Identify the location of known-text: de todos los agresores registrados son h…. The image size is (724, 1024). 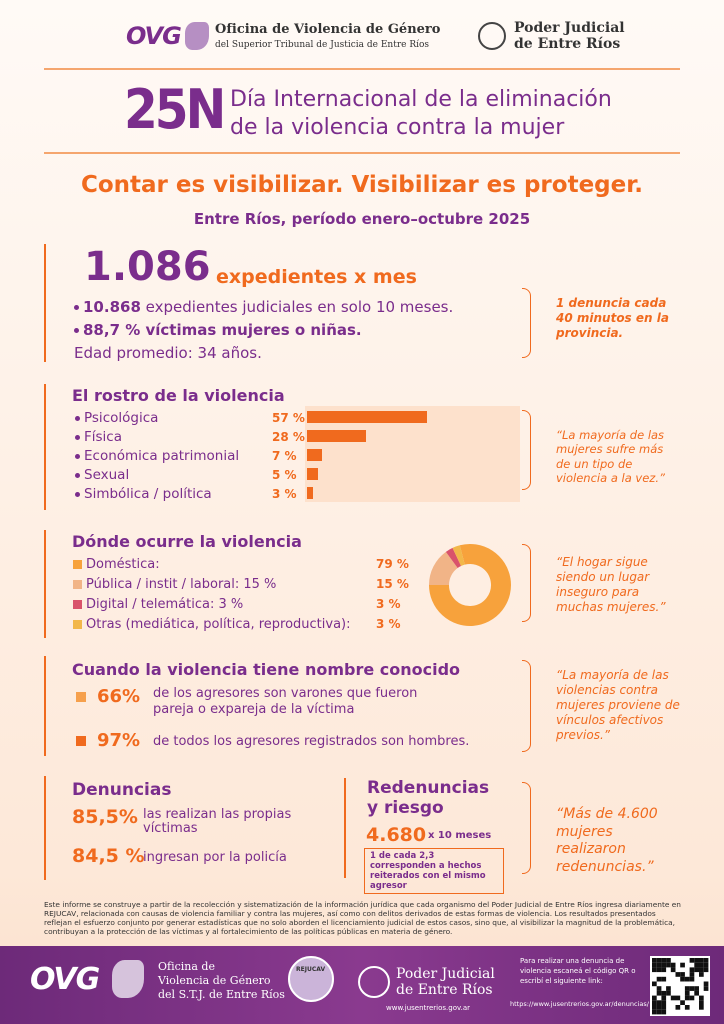
(311, 741).